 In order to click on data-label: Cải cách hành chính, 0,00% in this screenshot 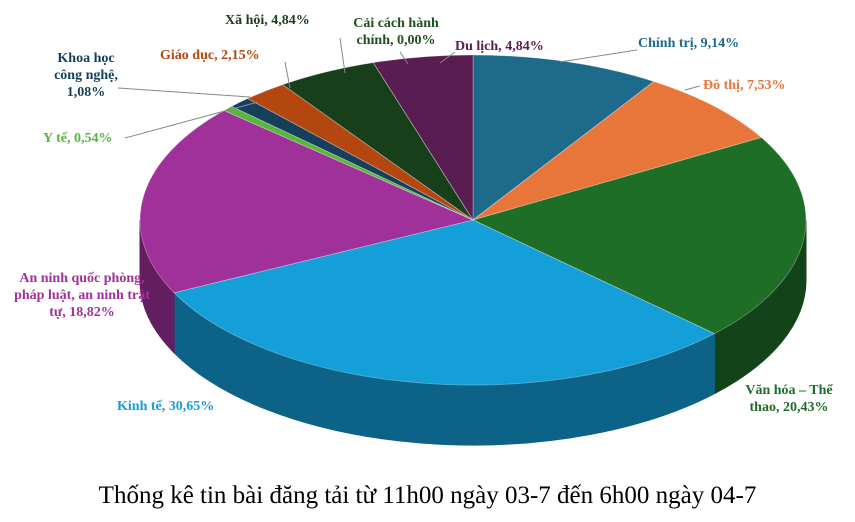, I will do `click(396, 32)`.